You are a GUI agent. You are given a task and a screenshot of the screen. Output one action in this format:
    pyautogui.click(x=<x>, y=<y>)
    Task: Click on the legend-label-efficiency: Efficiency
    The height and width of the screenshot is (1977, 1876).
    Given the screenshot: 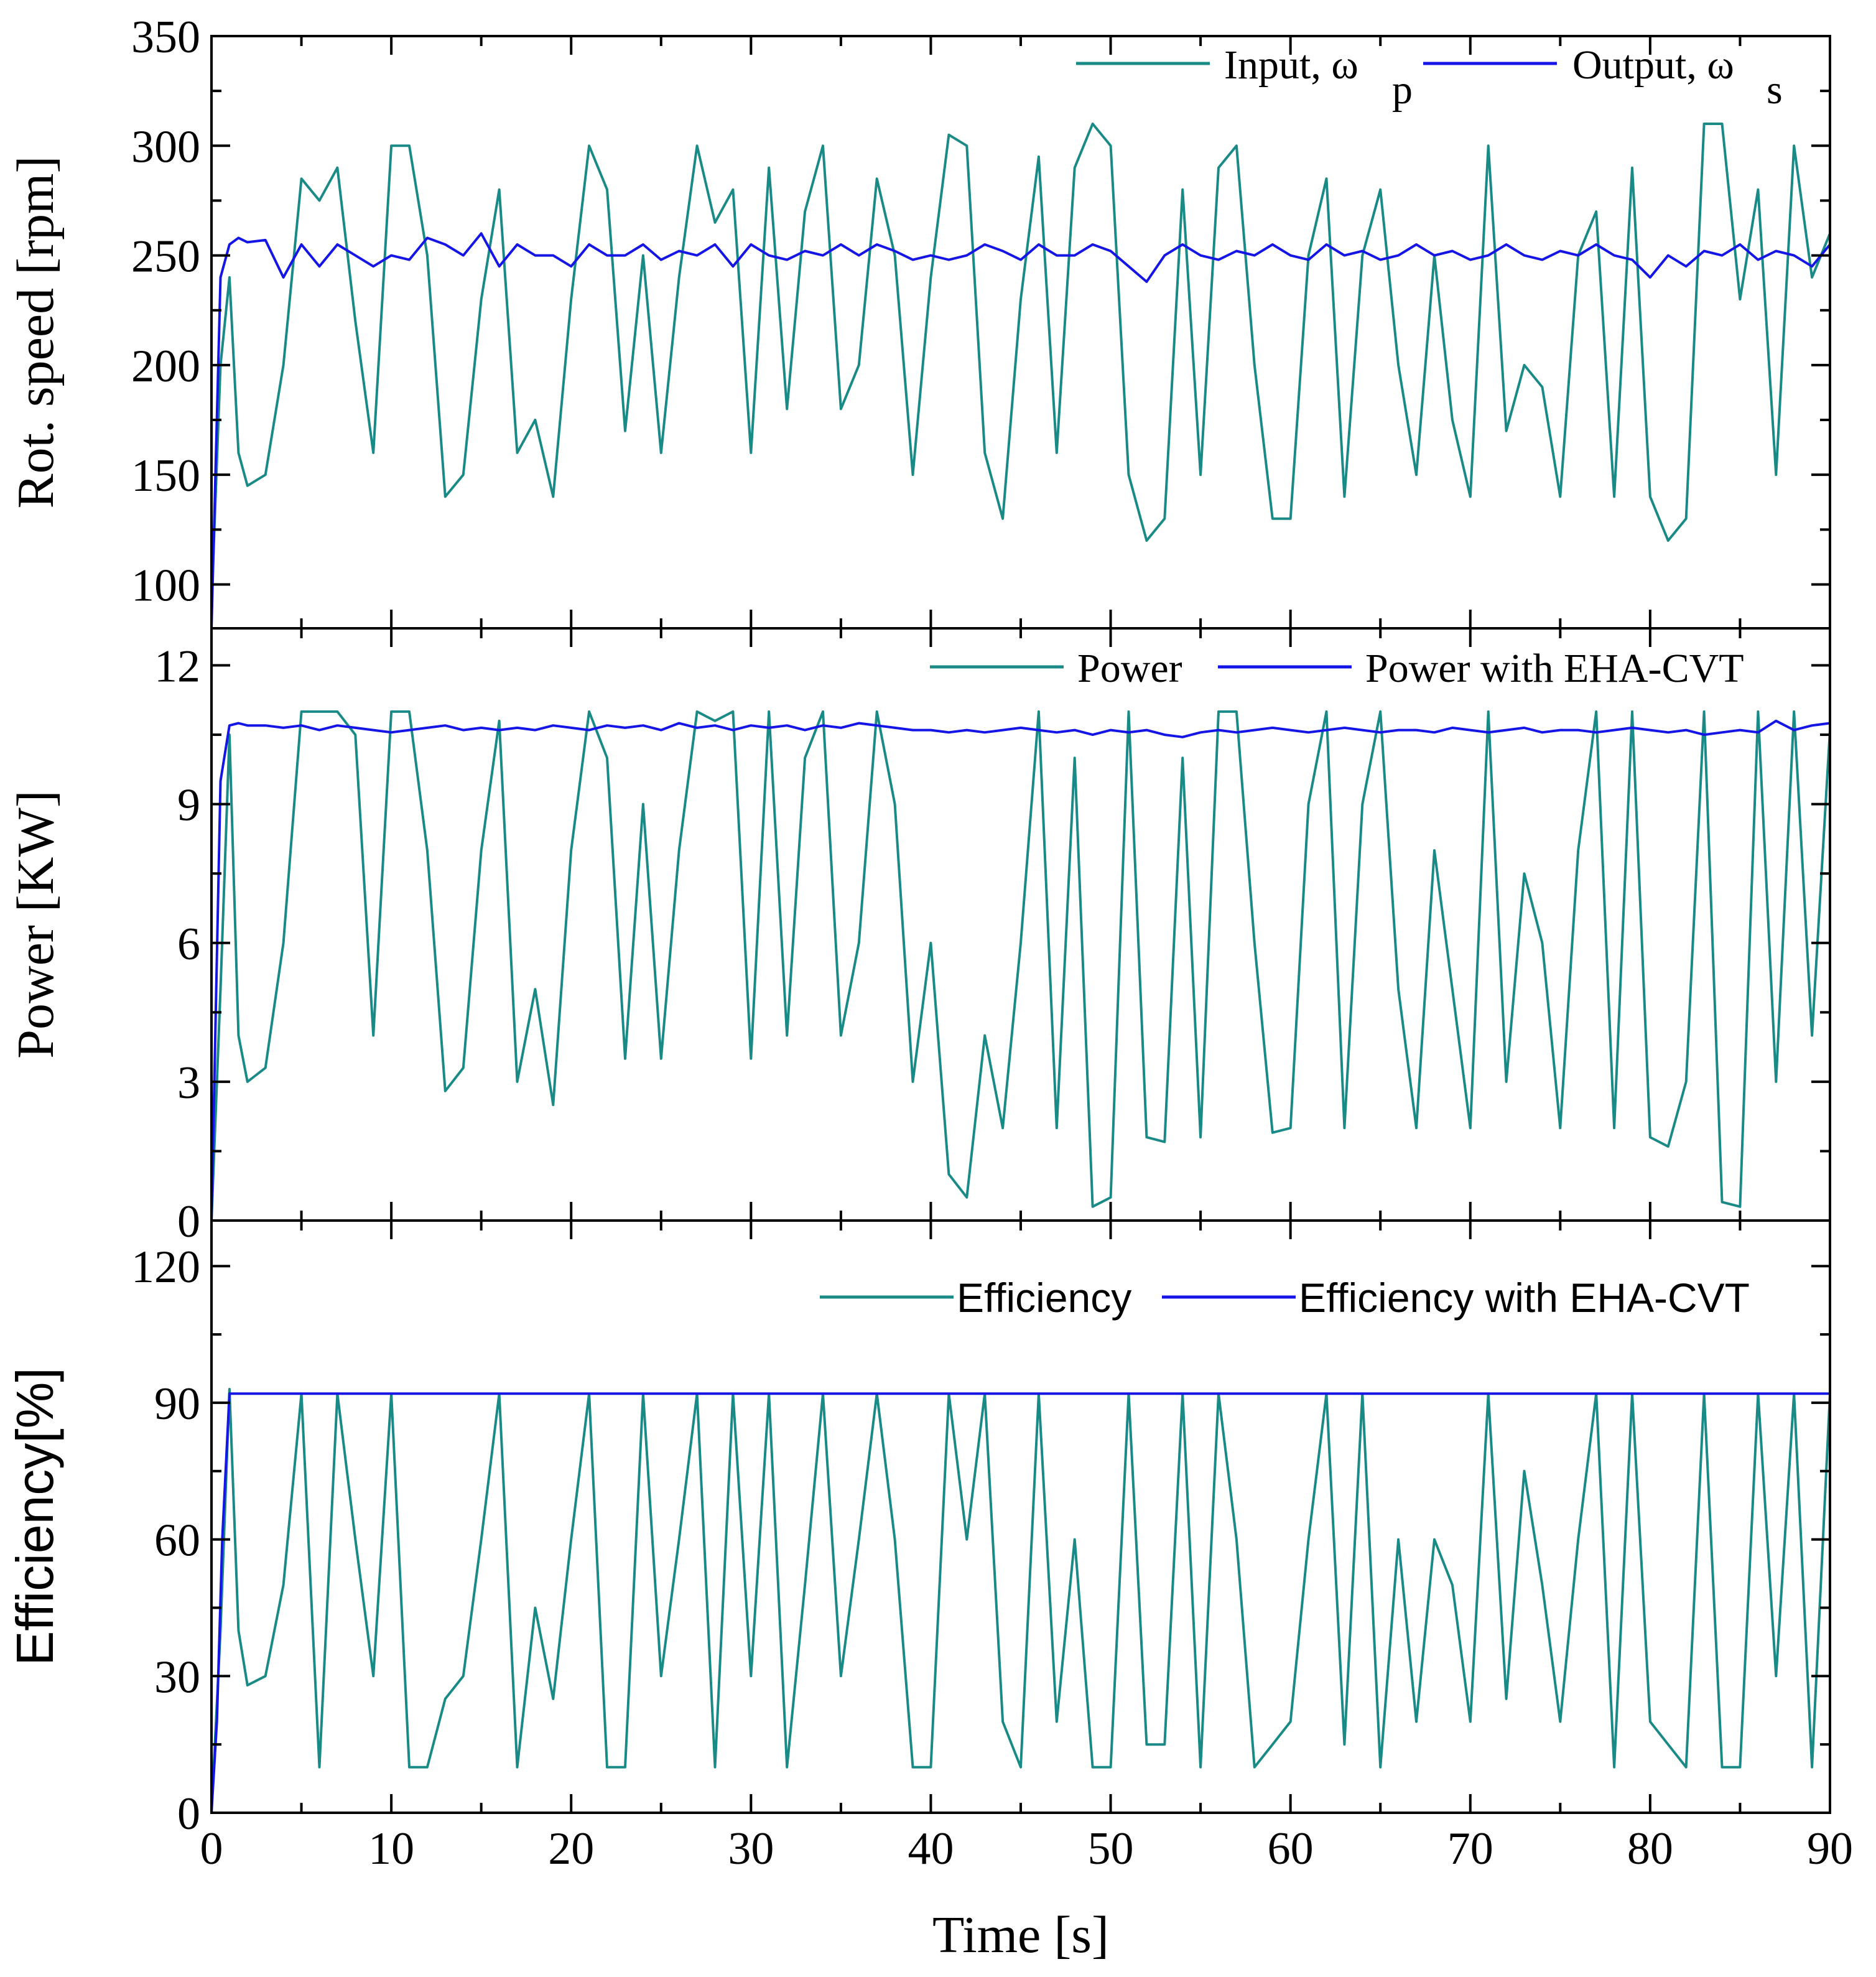 What is the action you would take?
    pyautogui.click(x=1044, y=1298)
    